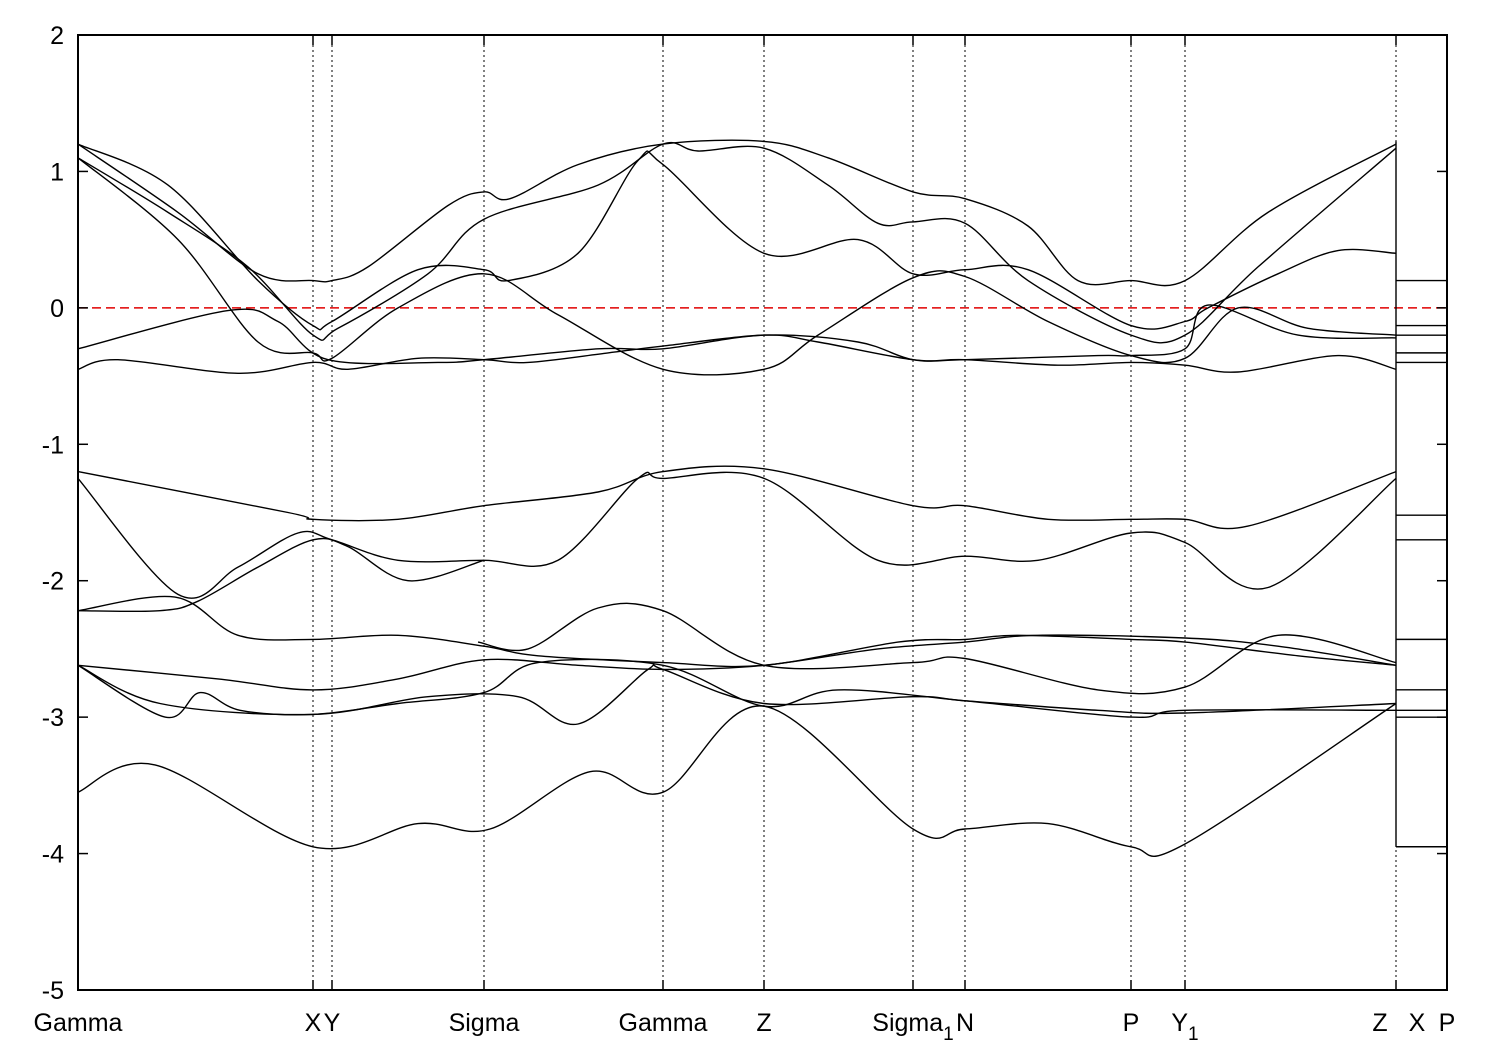 Image resolution: width=1500 pixels, height=1050 pixels. Describe the element at coordinates (912, 1027) in the screenshot. I see `x-tick-label: Sigma1` at that location.